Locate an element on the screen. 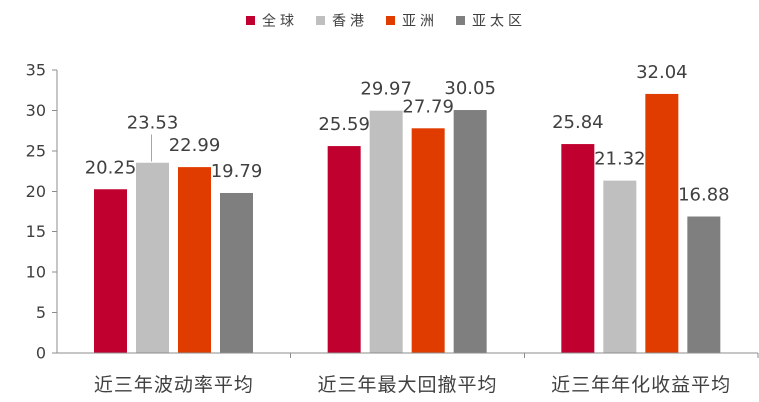 Image resolution: width=759 pixels, height=402 pixels. legend-label: 香港 is located at coordinates (350, 22).